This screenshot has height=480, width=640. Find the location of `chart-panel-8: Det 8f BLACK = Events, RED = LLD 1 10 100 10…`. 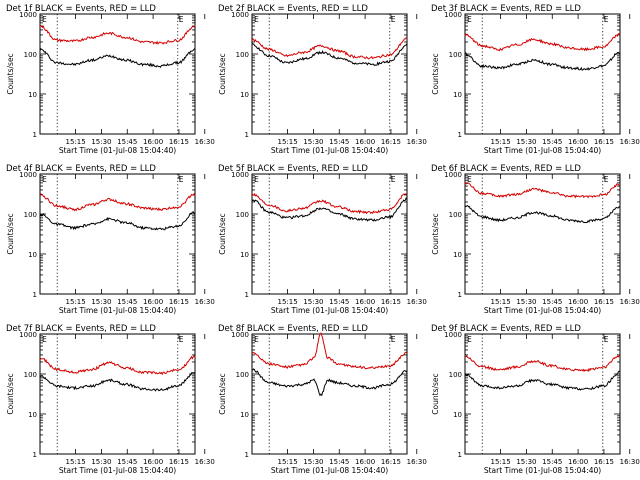

chart-panel-8: Det 8f BLACK = Events, RED = LLD 1 10 100 10… is located at coordinates (322, 399).